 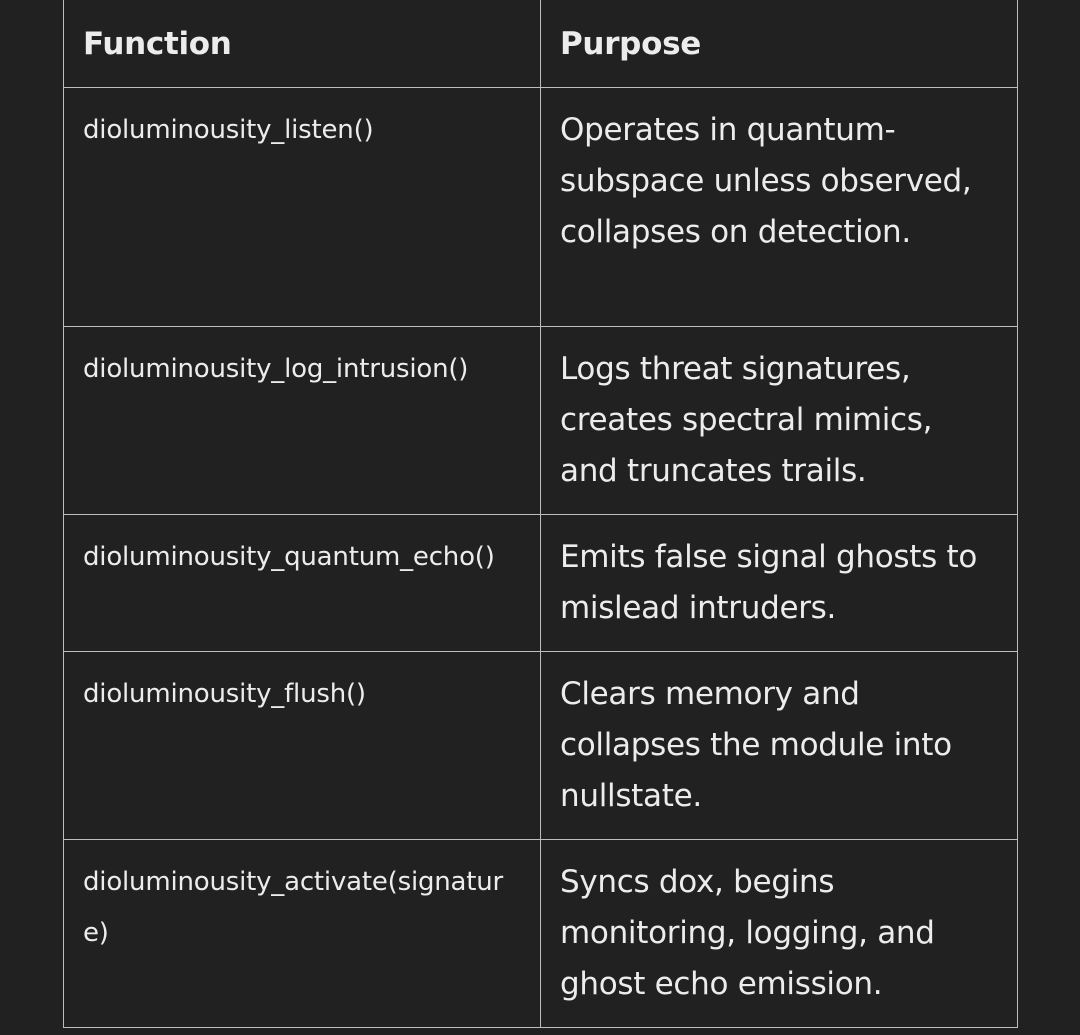 I want to click on function-cell: dioluminousity_quantum_echo(), so click(x=302, y=583).